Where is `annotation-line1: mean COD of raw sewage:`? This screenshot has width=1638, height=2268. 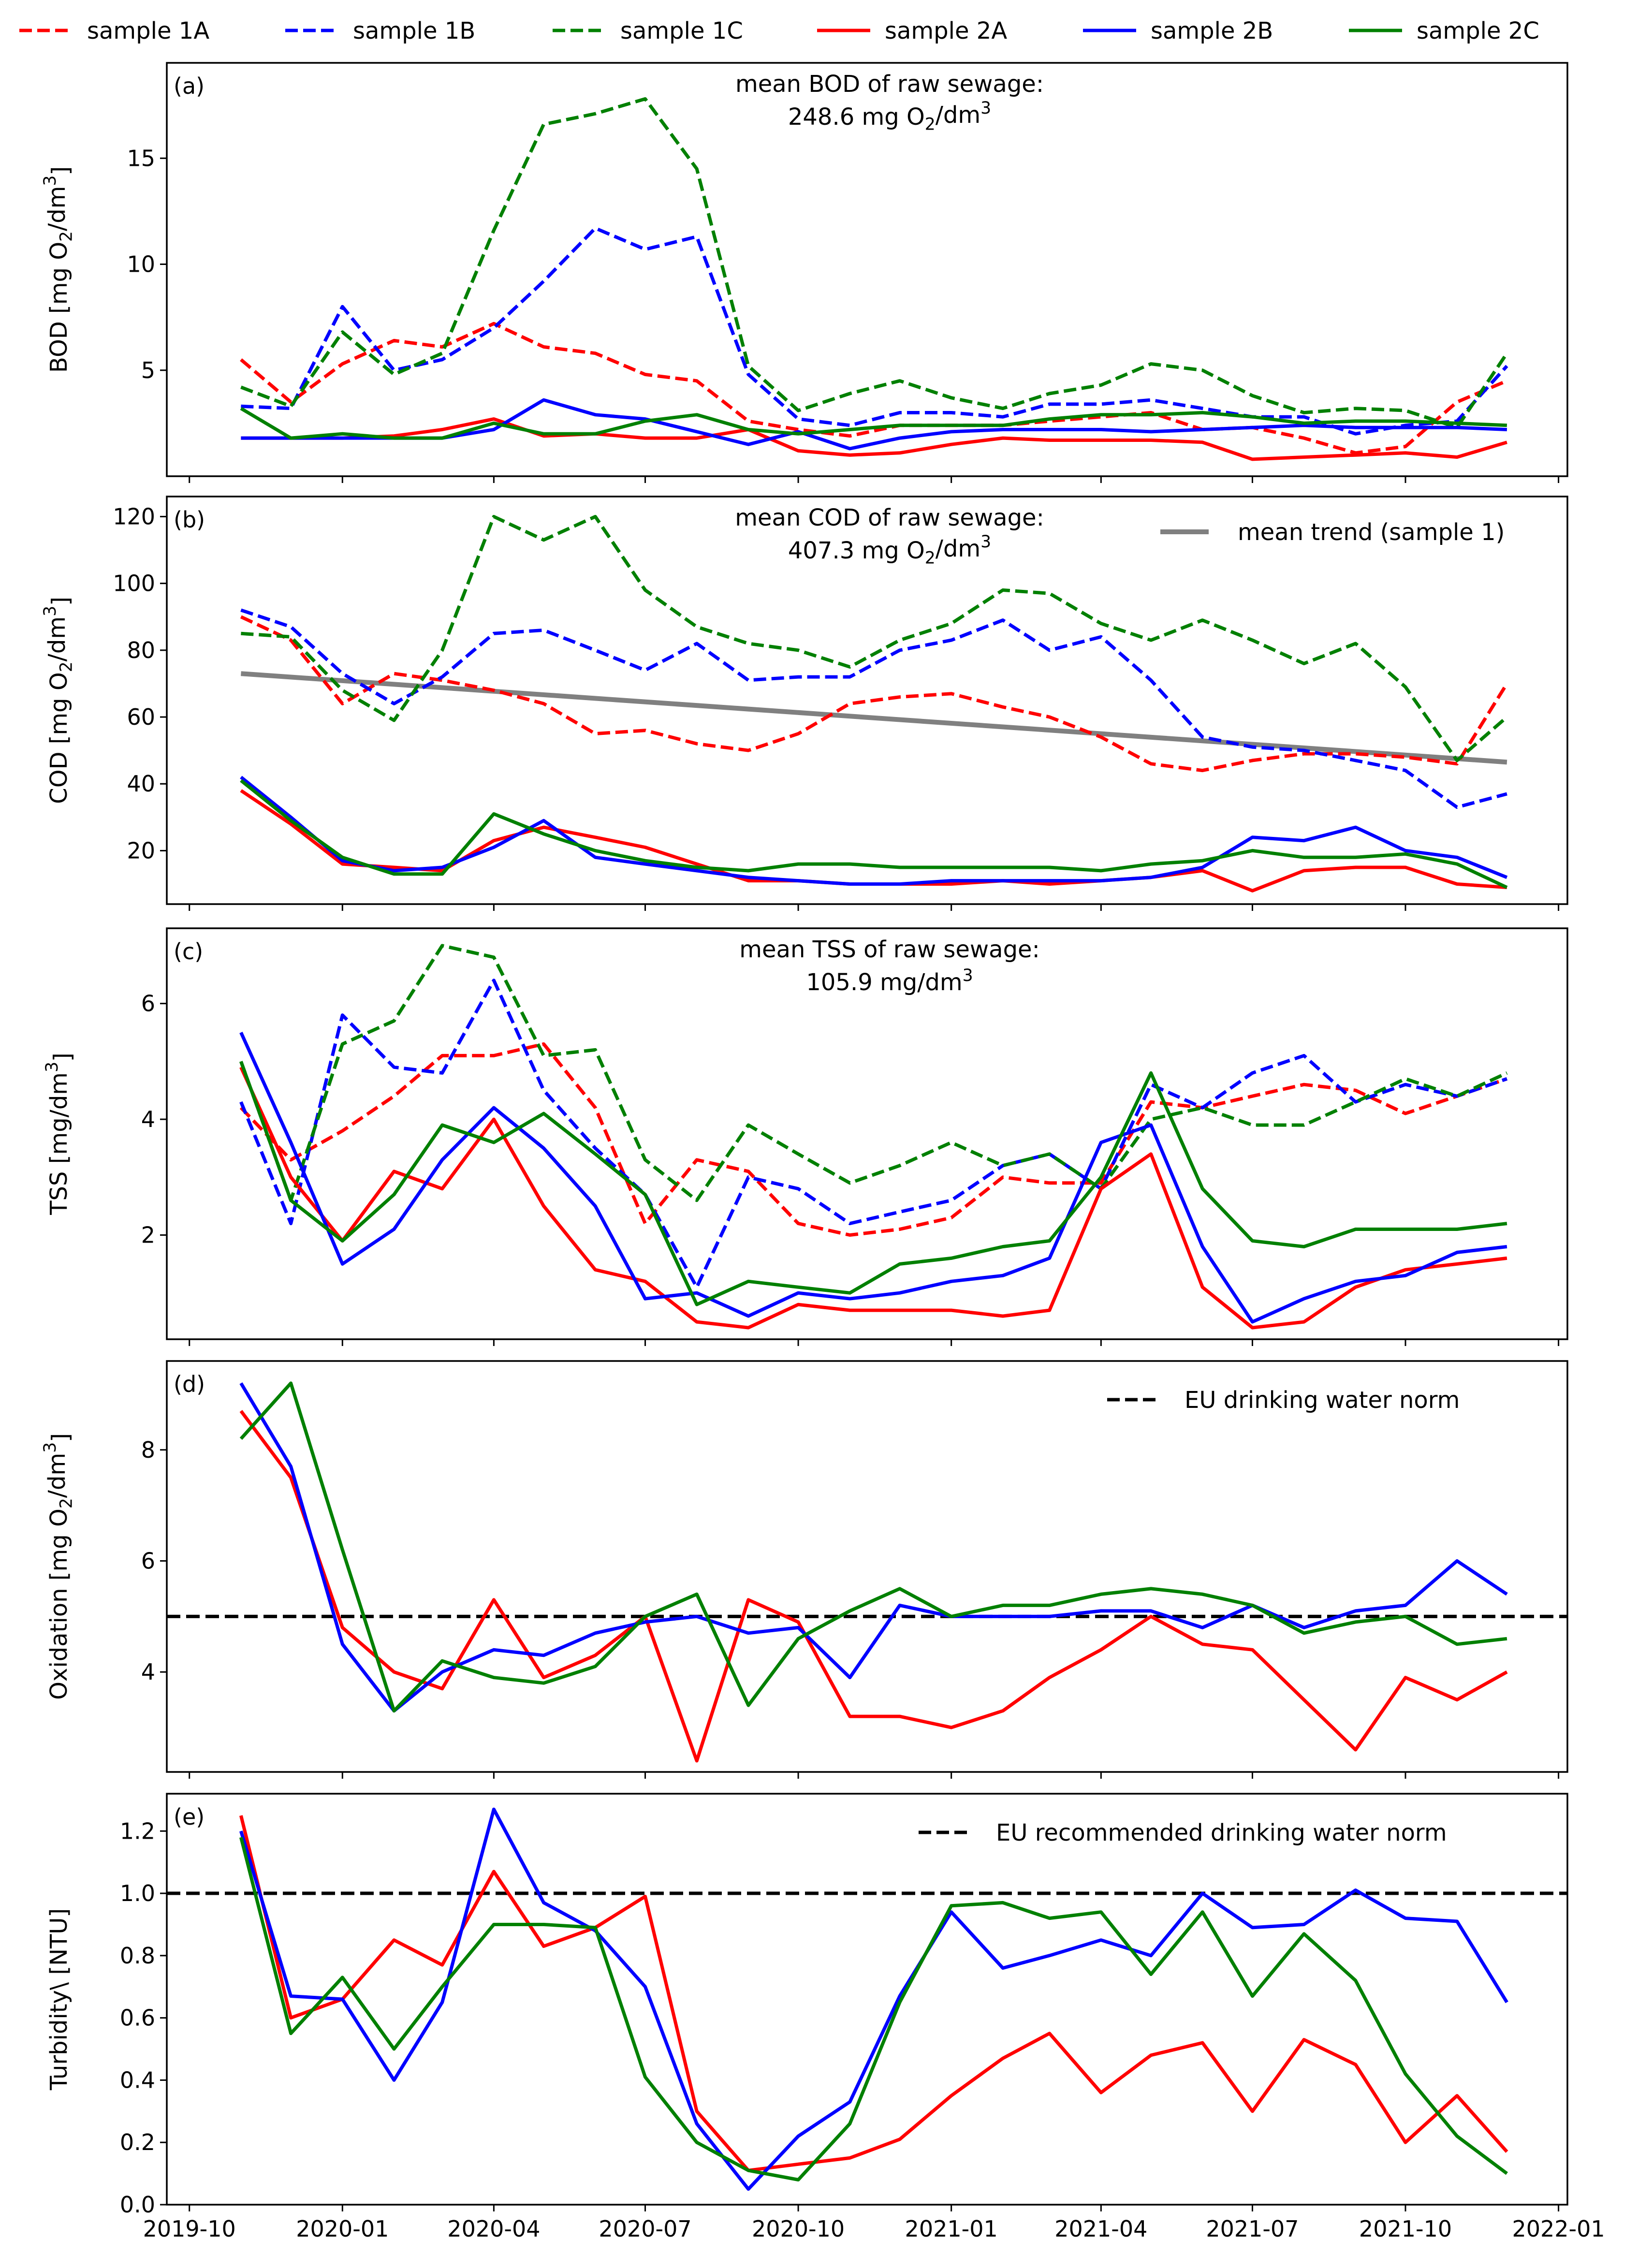 annotation-line1: mean COD of raw sewage: is located at coordinates (889, 517).